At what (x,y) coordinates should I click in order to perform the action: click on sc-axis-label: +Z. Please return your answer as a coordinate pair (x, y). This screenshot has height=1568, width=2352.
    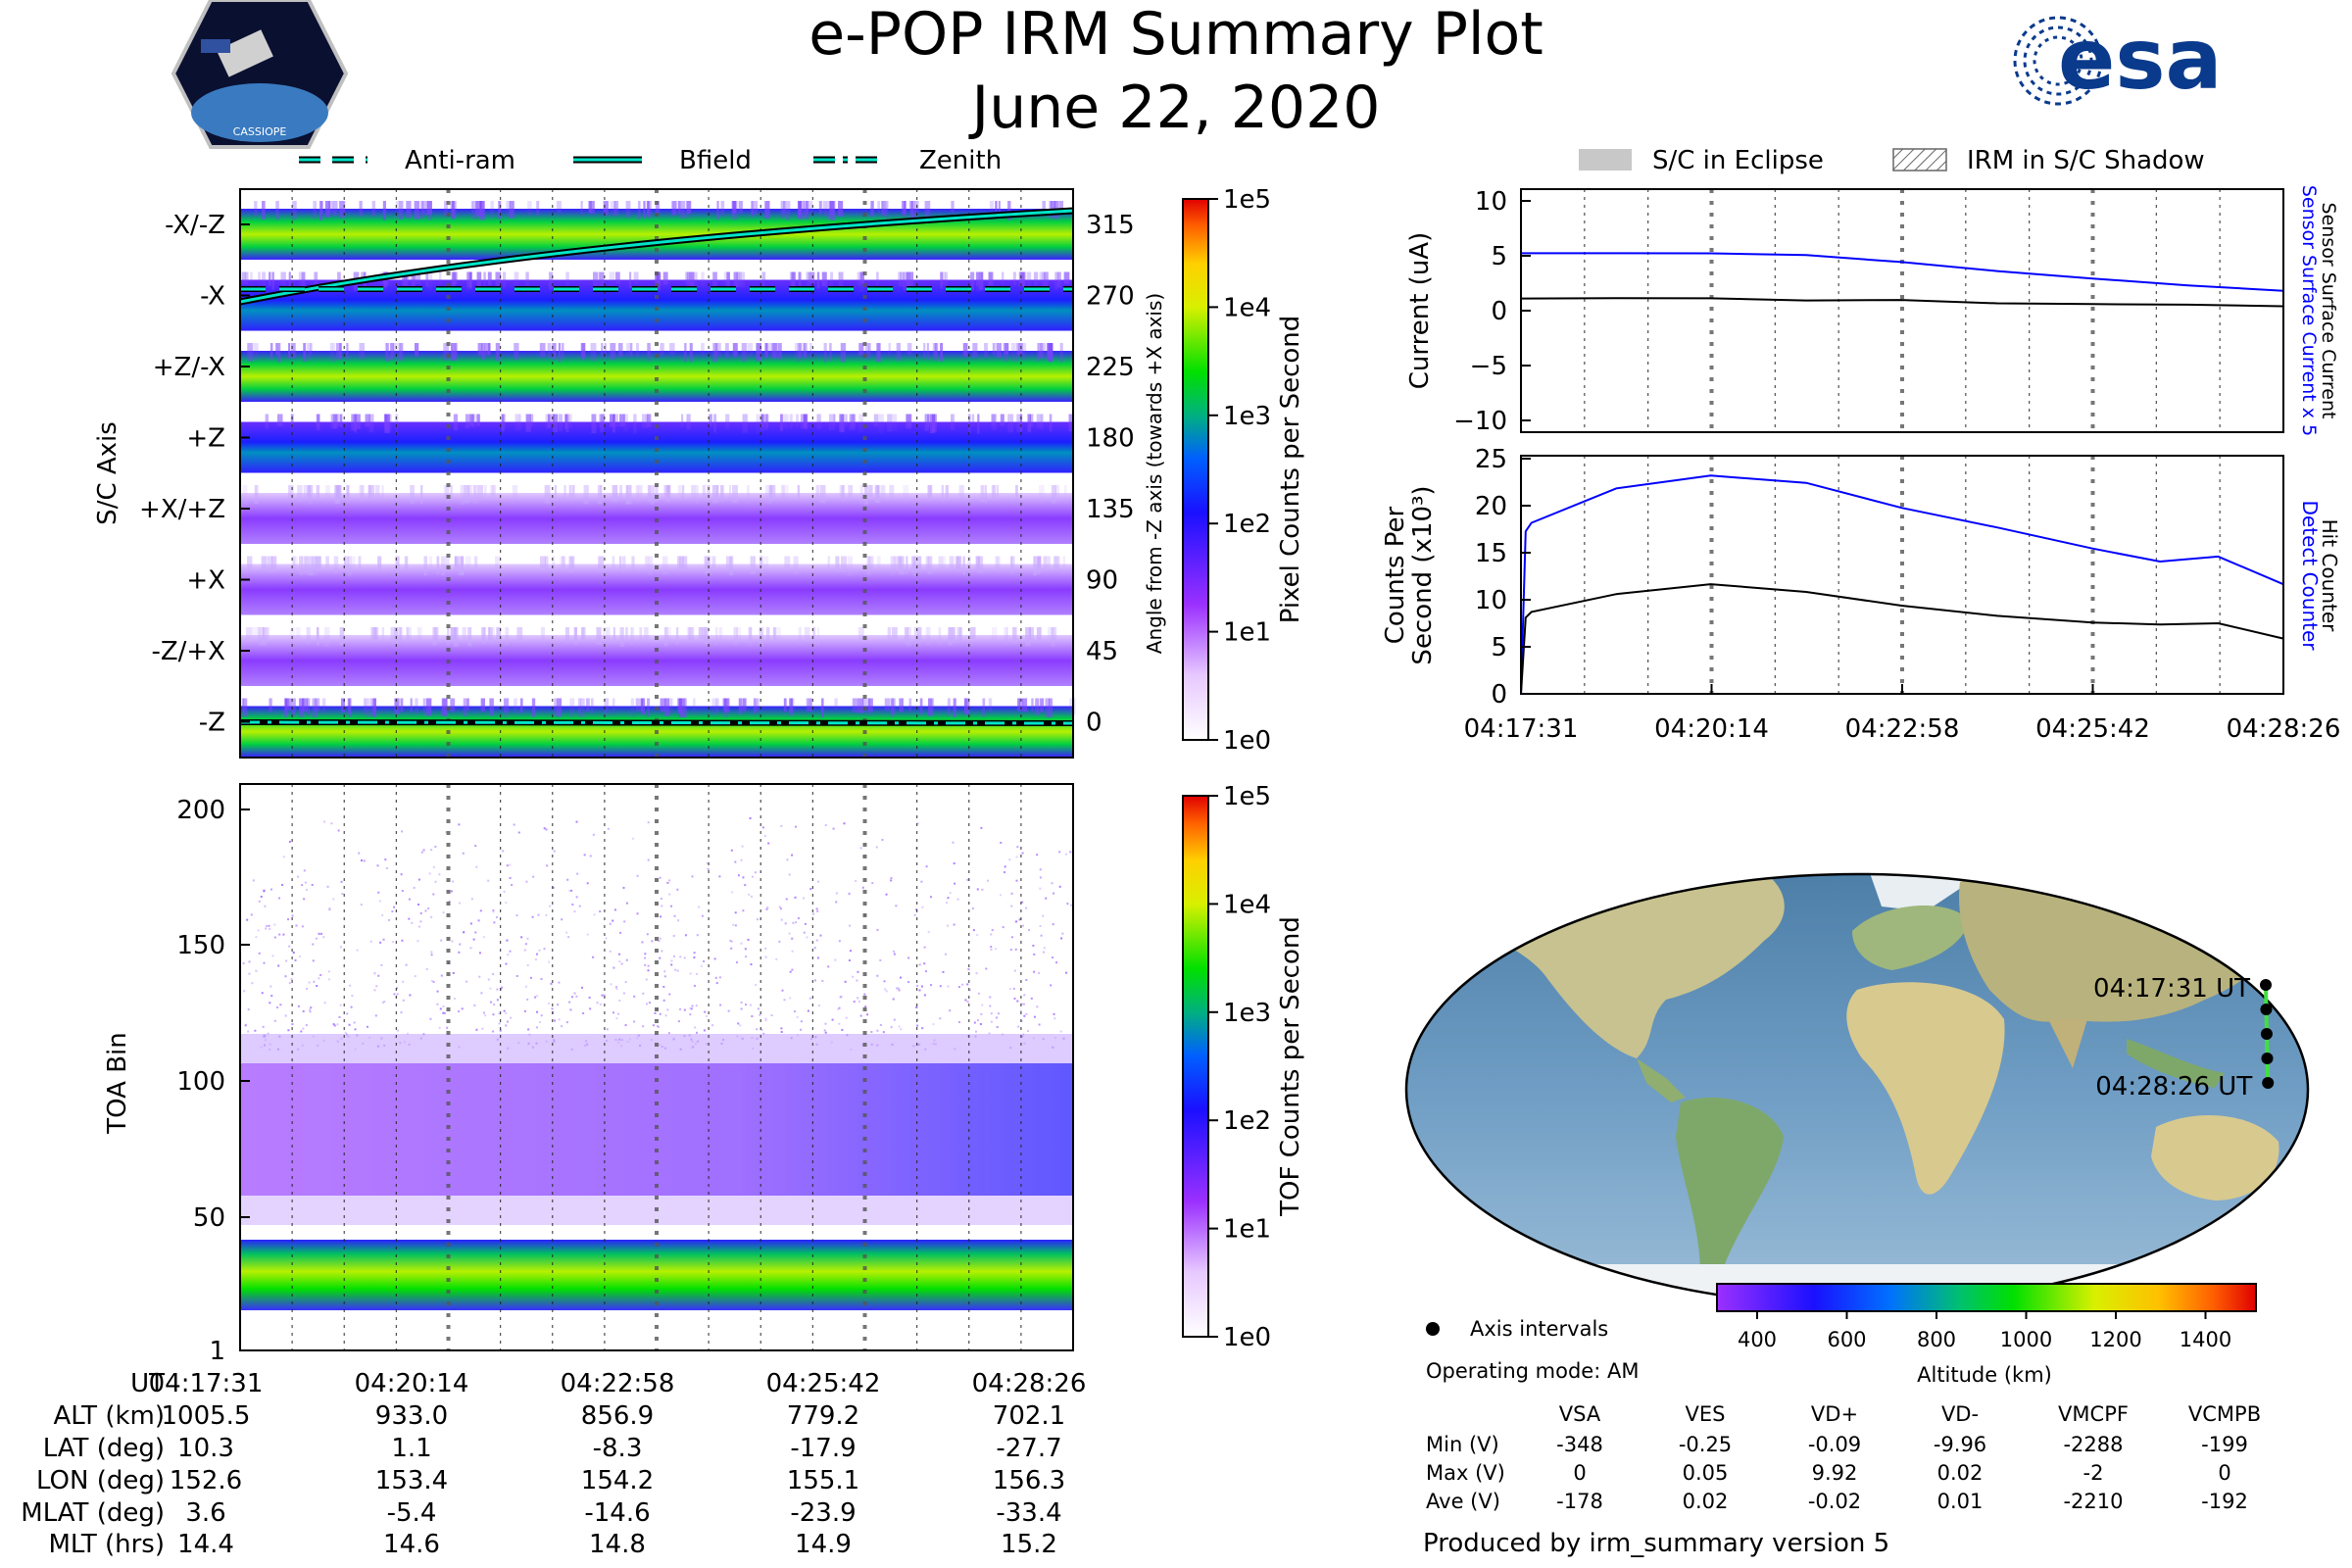
    Looking at the image, I should click on (205, 439).